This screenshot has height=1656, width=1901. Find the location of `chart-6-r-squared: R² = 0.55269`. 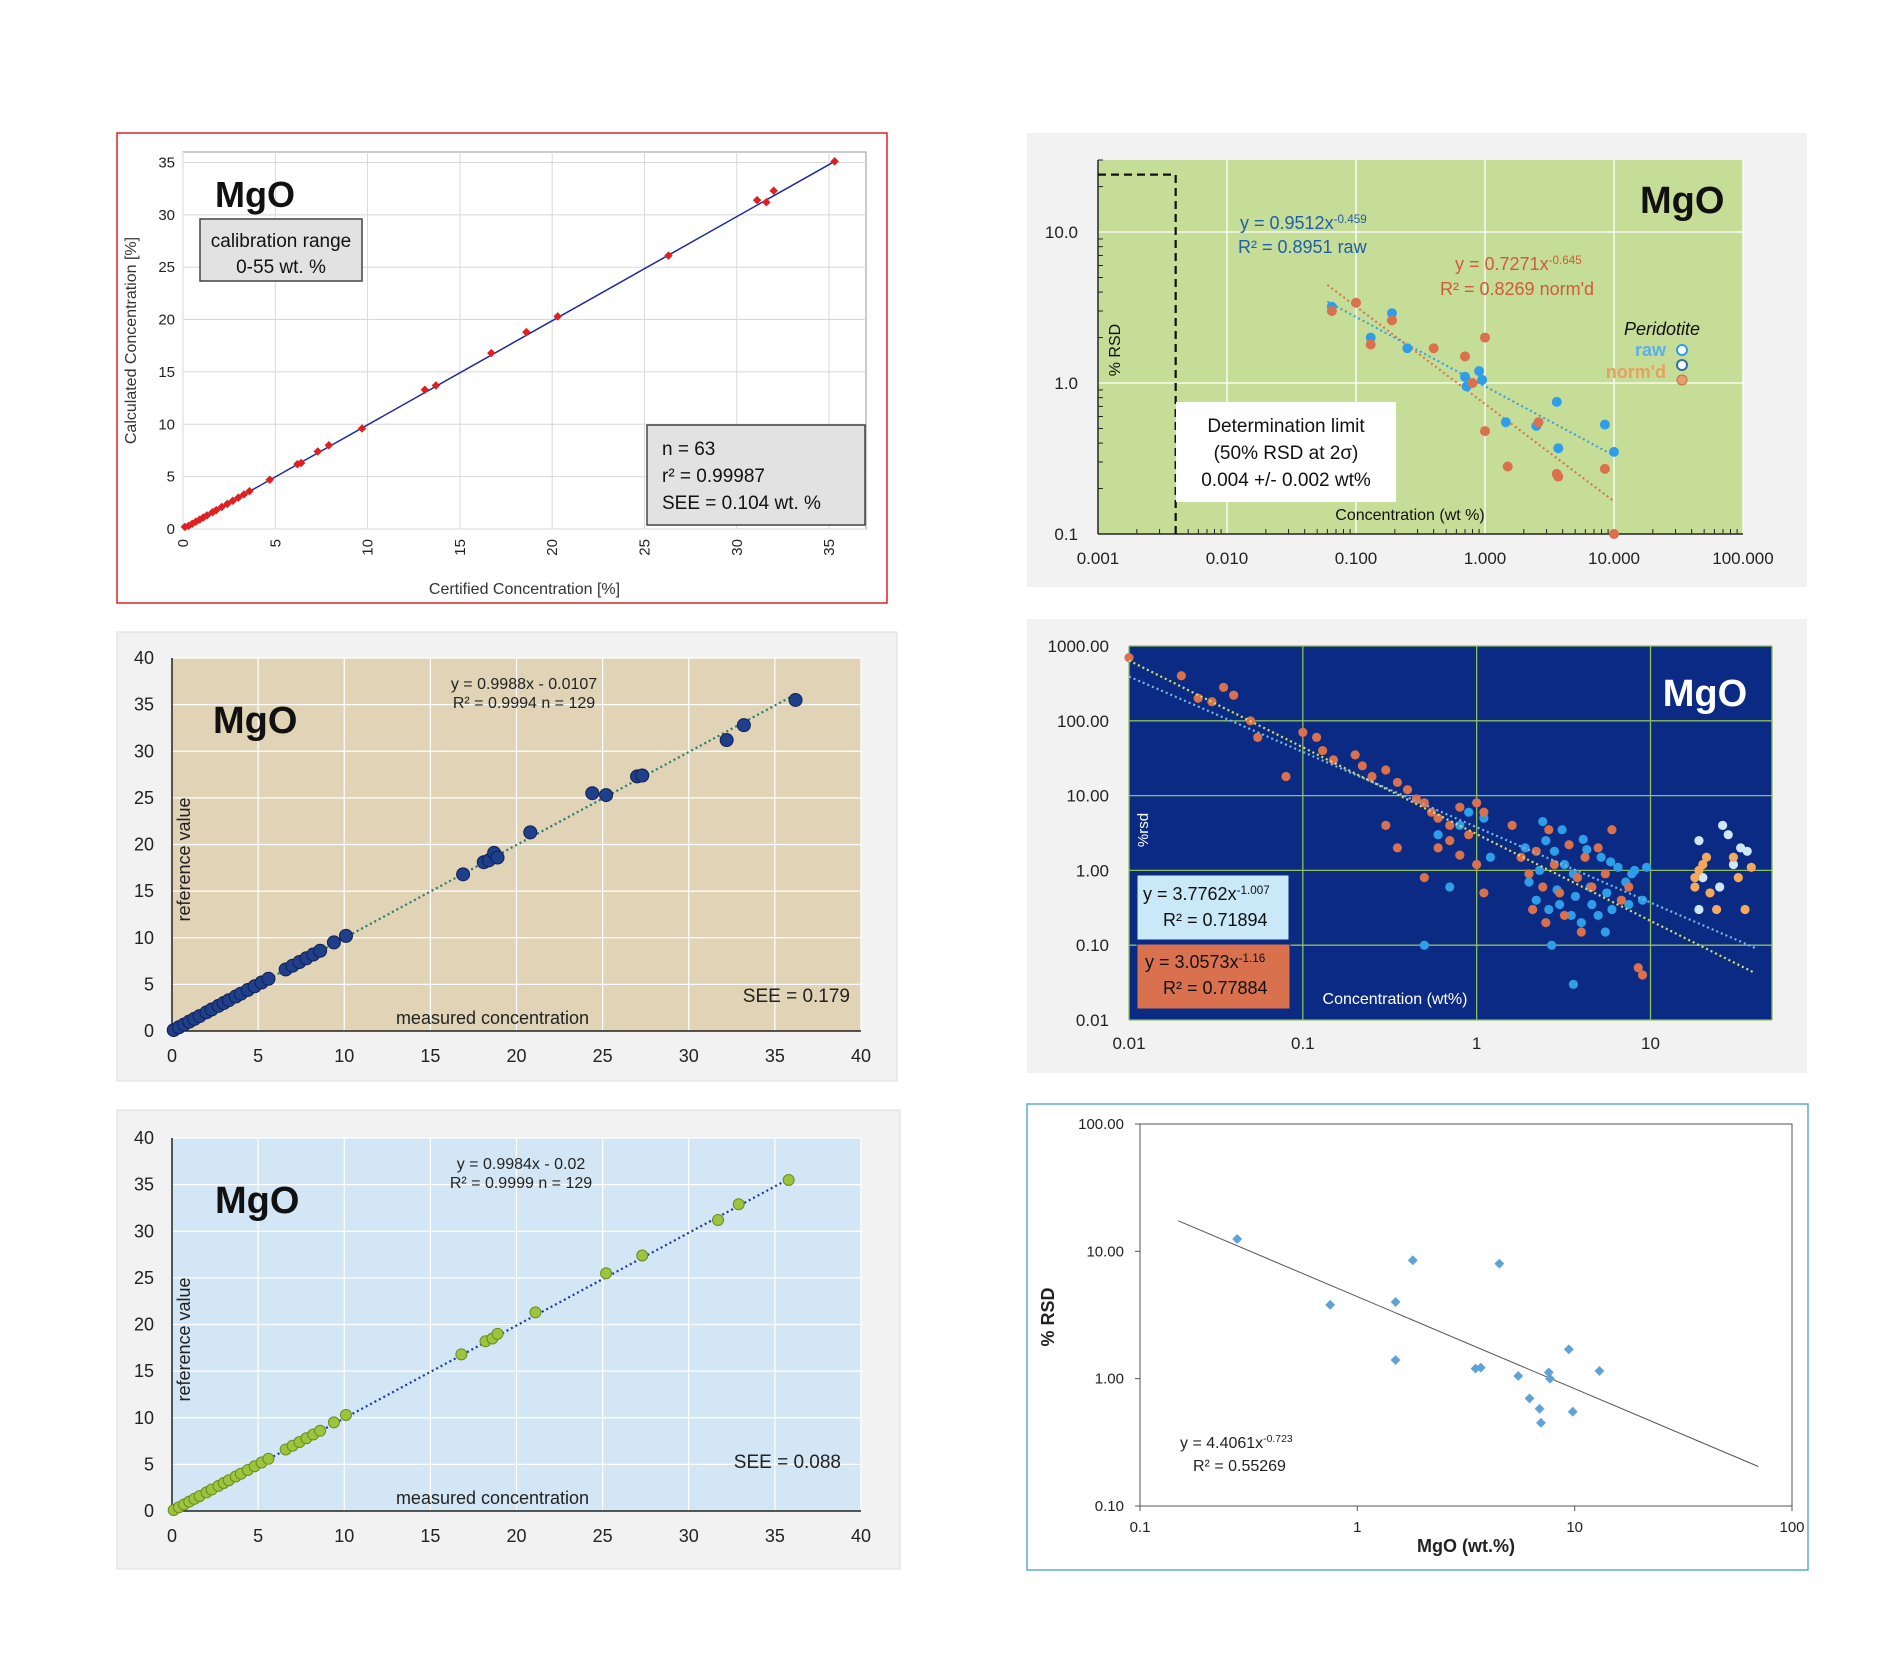

chart-6-r-squared: R² = 0.55269 is located at coordinates (1239, 1466).